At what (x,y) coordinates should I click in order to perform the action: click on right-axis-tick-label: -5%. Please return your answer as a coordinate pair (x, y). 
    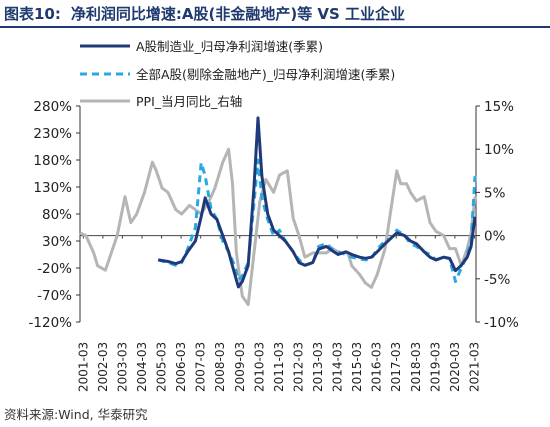
    Looking at the image, I should click on (497, 280).